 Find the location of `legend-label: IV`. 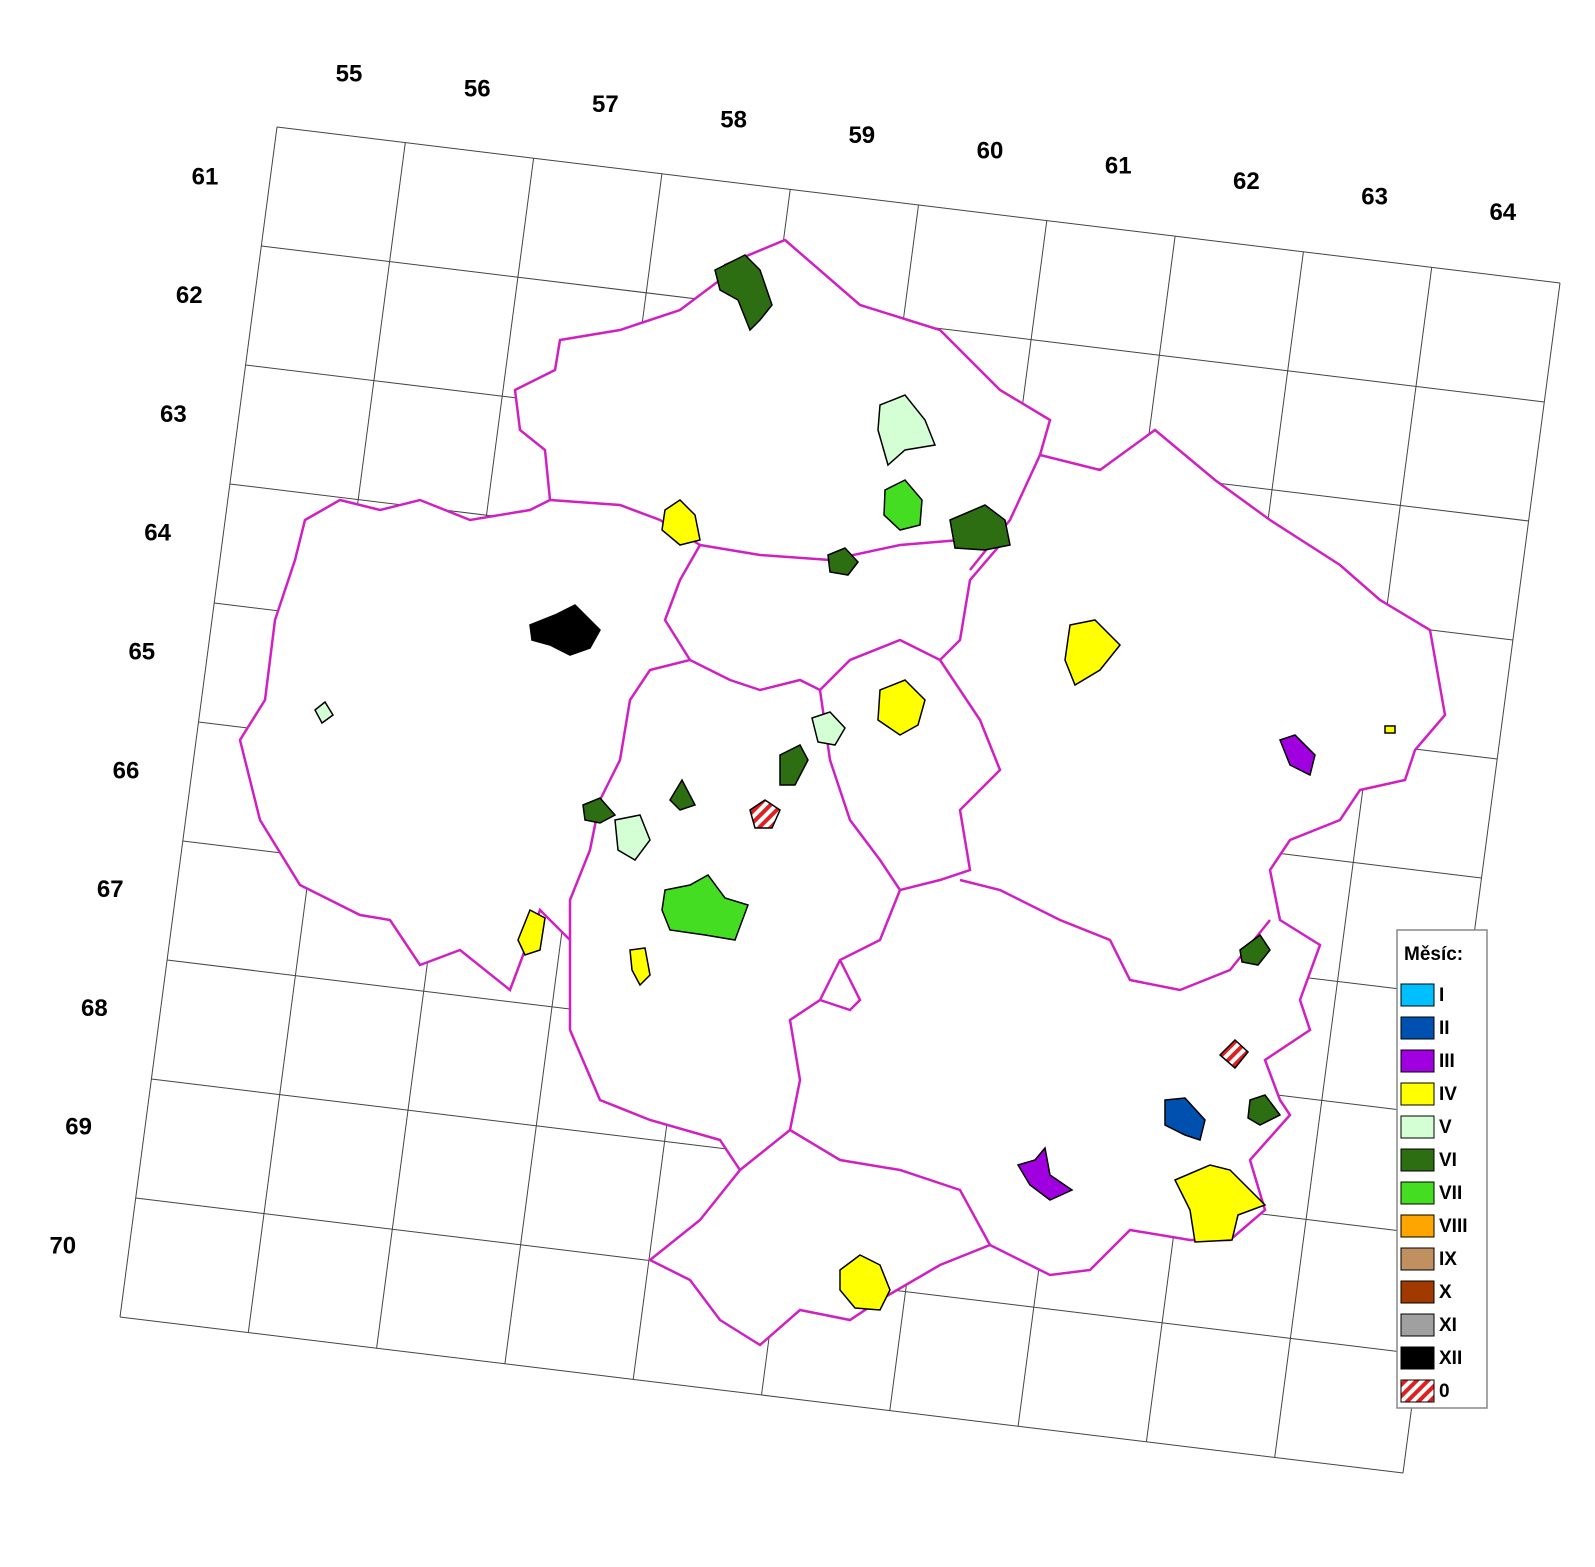

legend-label: IV is located at coordinates (1448, 1094).